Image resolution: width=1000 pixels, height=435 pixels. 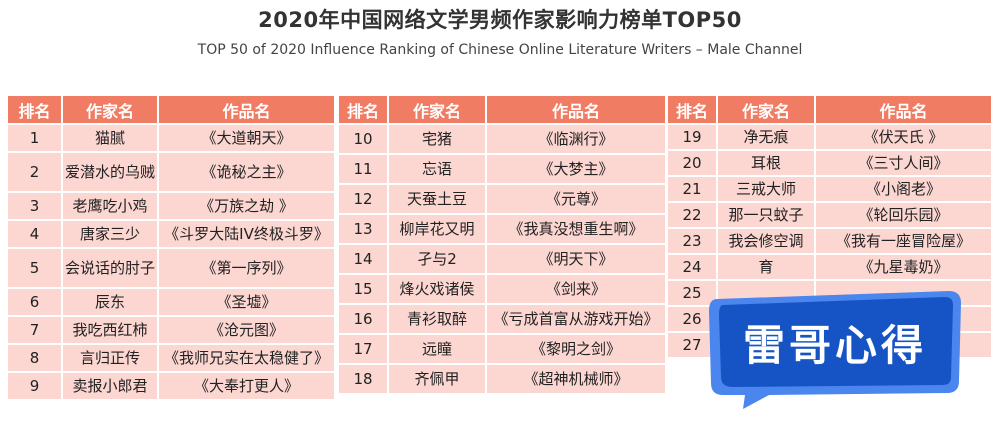 What do you see at coordinates (363, 289) in the screenshot?
I see `rank-cell: 15` at bounding box center [363, 289].